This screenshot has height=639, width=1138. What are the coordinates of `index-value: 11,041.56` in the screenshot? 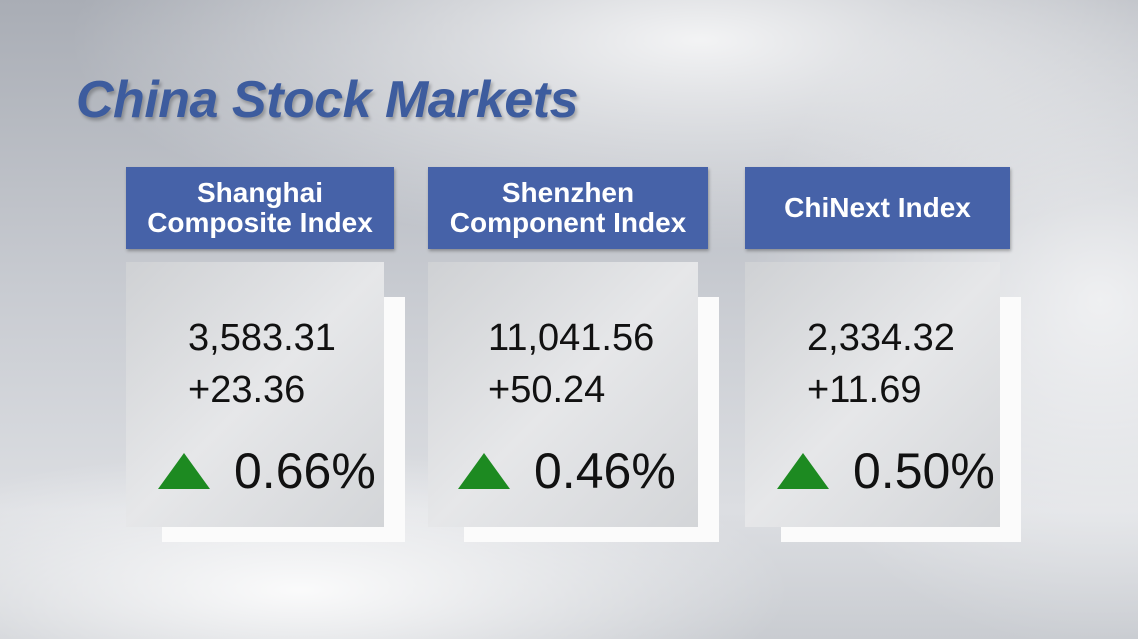 It's located at (571, 338).